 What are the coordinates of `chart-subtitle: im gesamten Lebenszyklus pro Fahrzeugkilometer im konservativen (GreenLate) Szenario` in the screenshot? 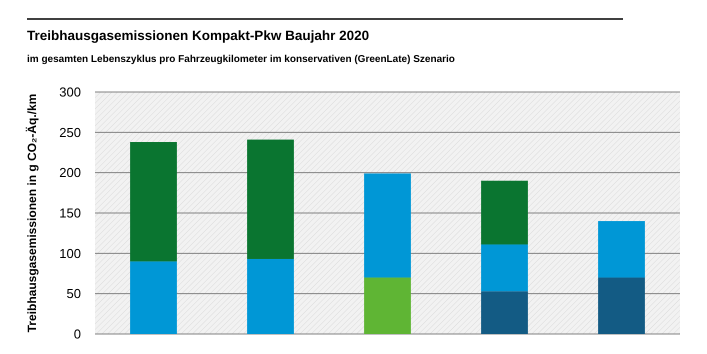 It's located at (241, 59).